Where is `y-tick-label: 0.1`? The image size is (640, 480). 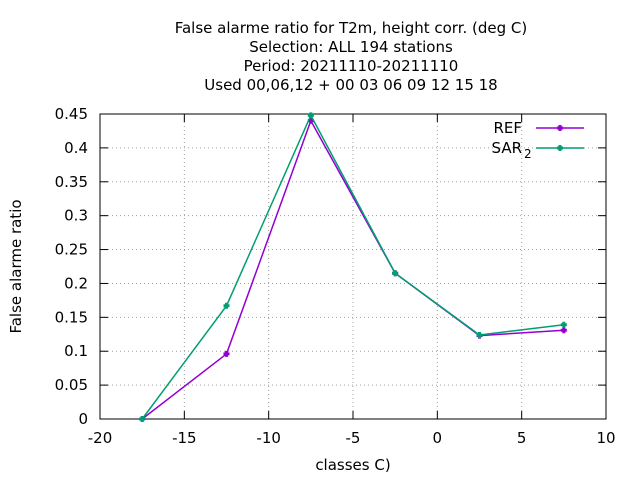 y-tick-label: 0.1 is located at coordinates (76, 351).